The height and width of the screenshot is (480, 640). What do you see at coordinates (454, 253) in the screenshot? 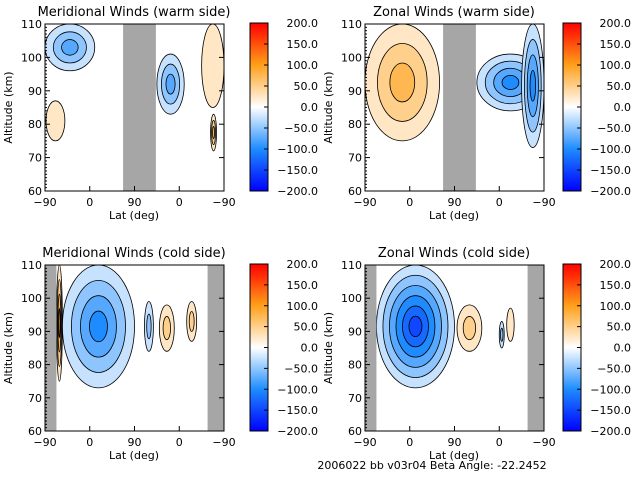
I see `chart-title: Zonal Winds (cold side)` at bounding box center [454, 253].